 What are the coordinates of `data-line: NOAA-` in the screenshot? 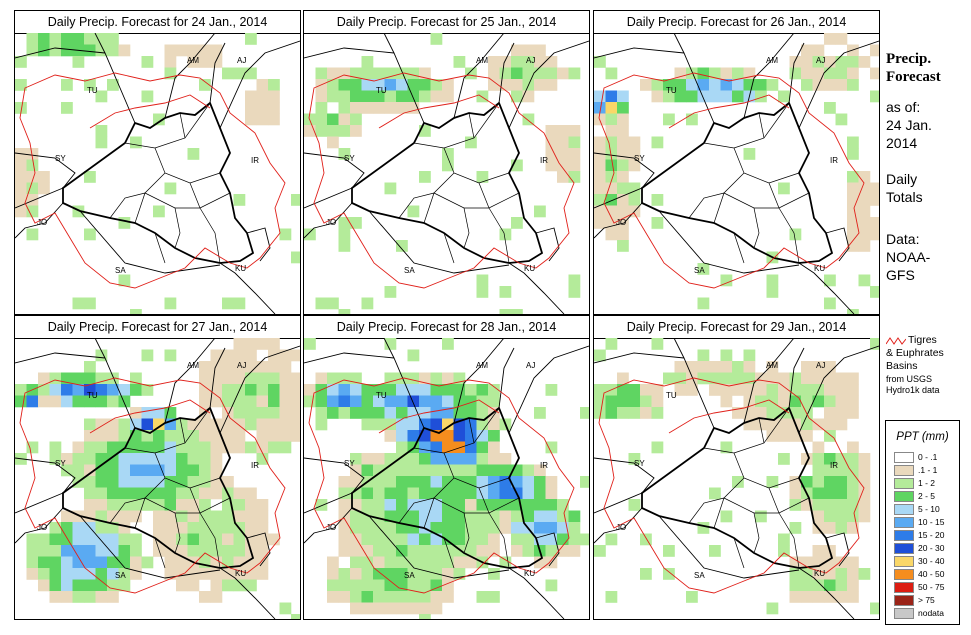 It's located at (908, 257).